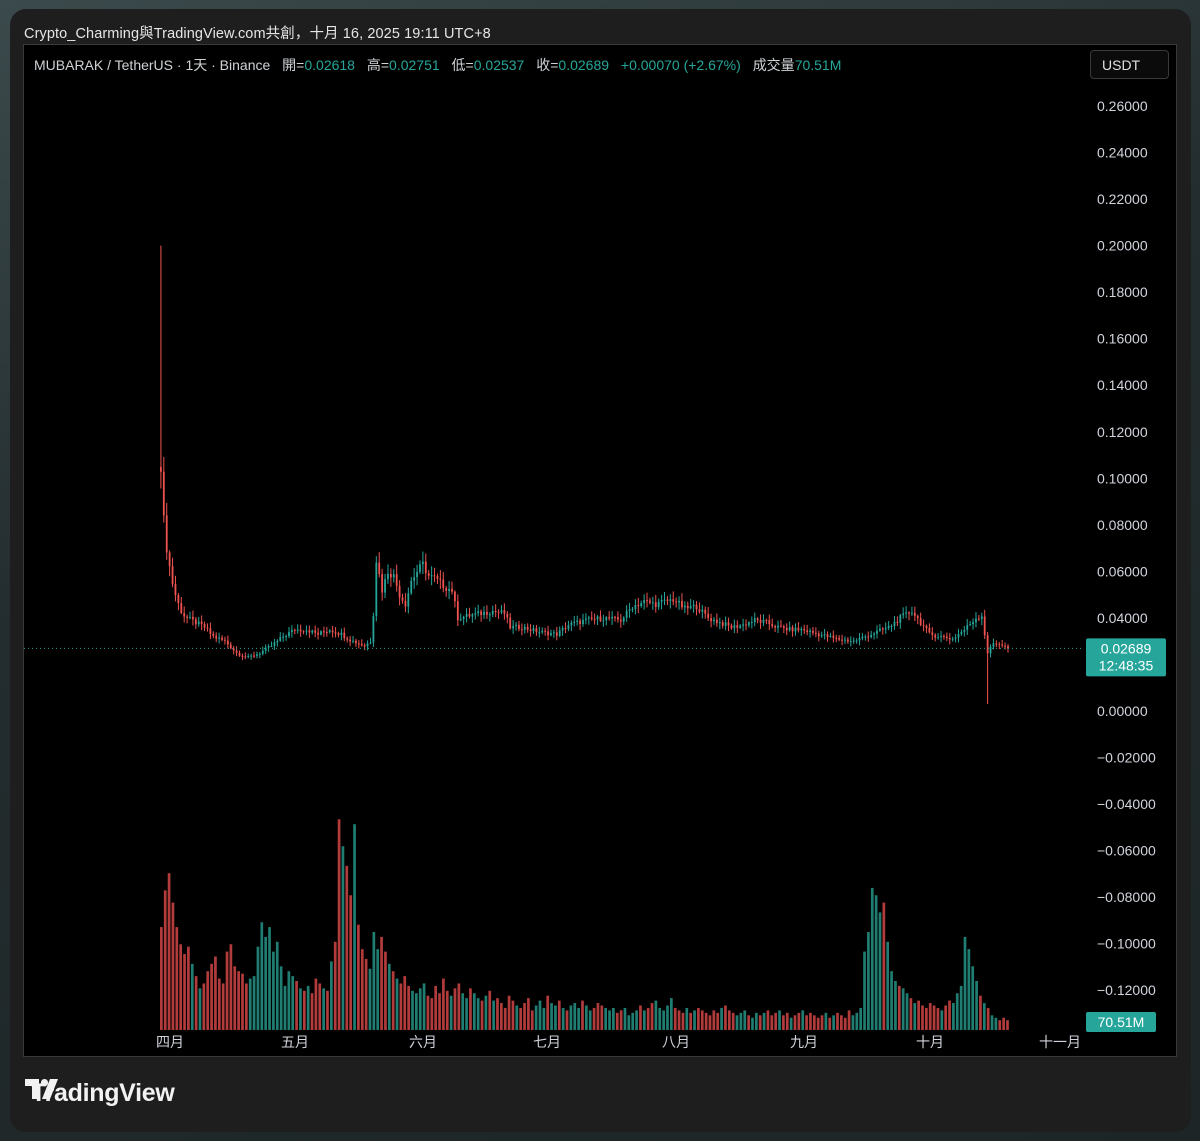 The width and height of the screenshot is (1200, 1141). Describe the element at coordinates (1129, 64) in the screenshot. I see `currency-button: USDT` at that location.